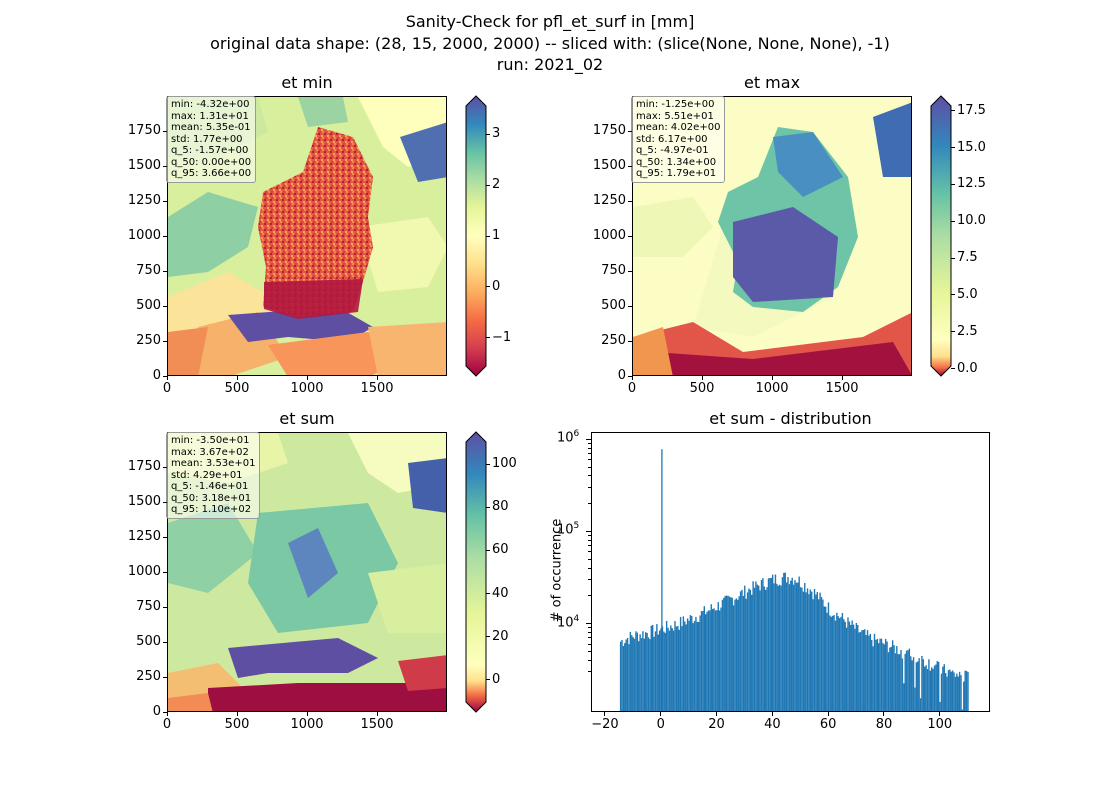 This screenshot has width=1100, height=800. What do you see at coordinates (500, 593) in the screenshot?
I see `colorbar-tick-label: 40` at bounding box center [500, 593].